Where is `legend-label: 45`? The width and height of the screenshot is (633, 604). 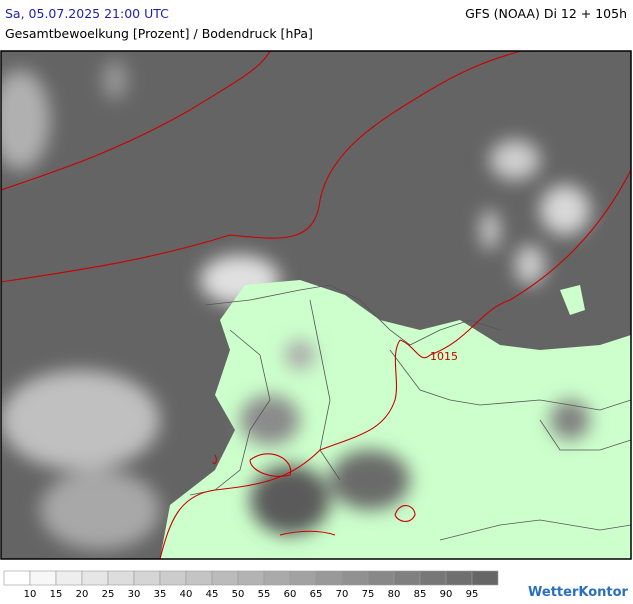 legend-label: 45 is located at coordinates (212, 594).